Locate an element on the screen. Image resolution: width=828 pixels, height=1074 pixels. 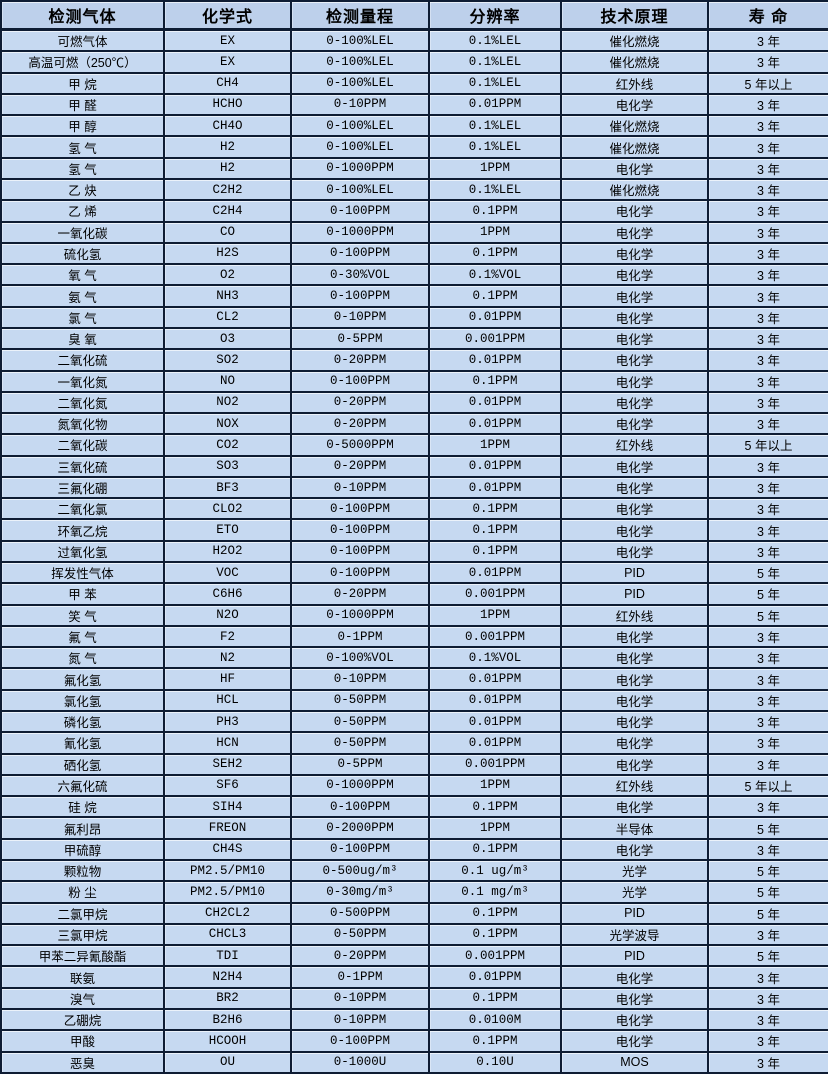
cell-resolution: 0.10U is located at coordinates (495, 1062).